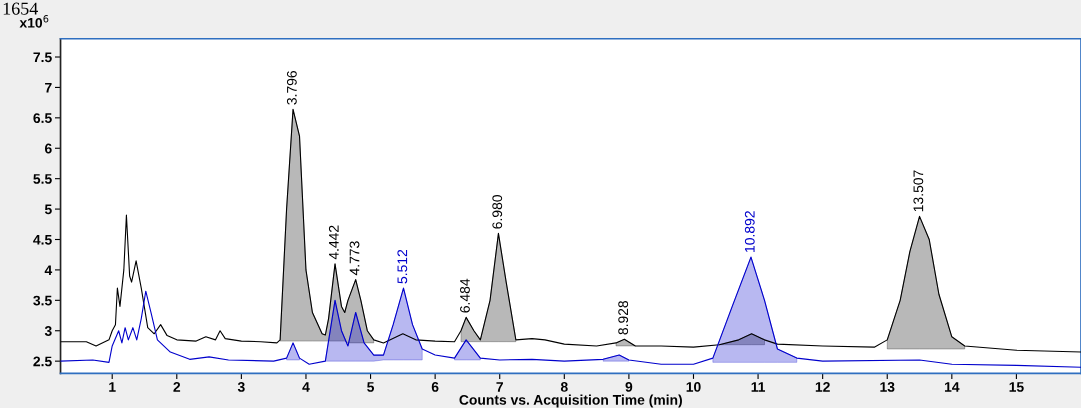  Describe the element at coordinates (34, 21) in the screenshot. I see `y-axis-title: x10$^{6}$` at that location.